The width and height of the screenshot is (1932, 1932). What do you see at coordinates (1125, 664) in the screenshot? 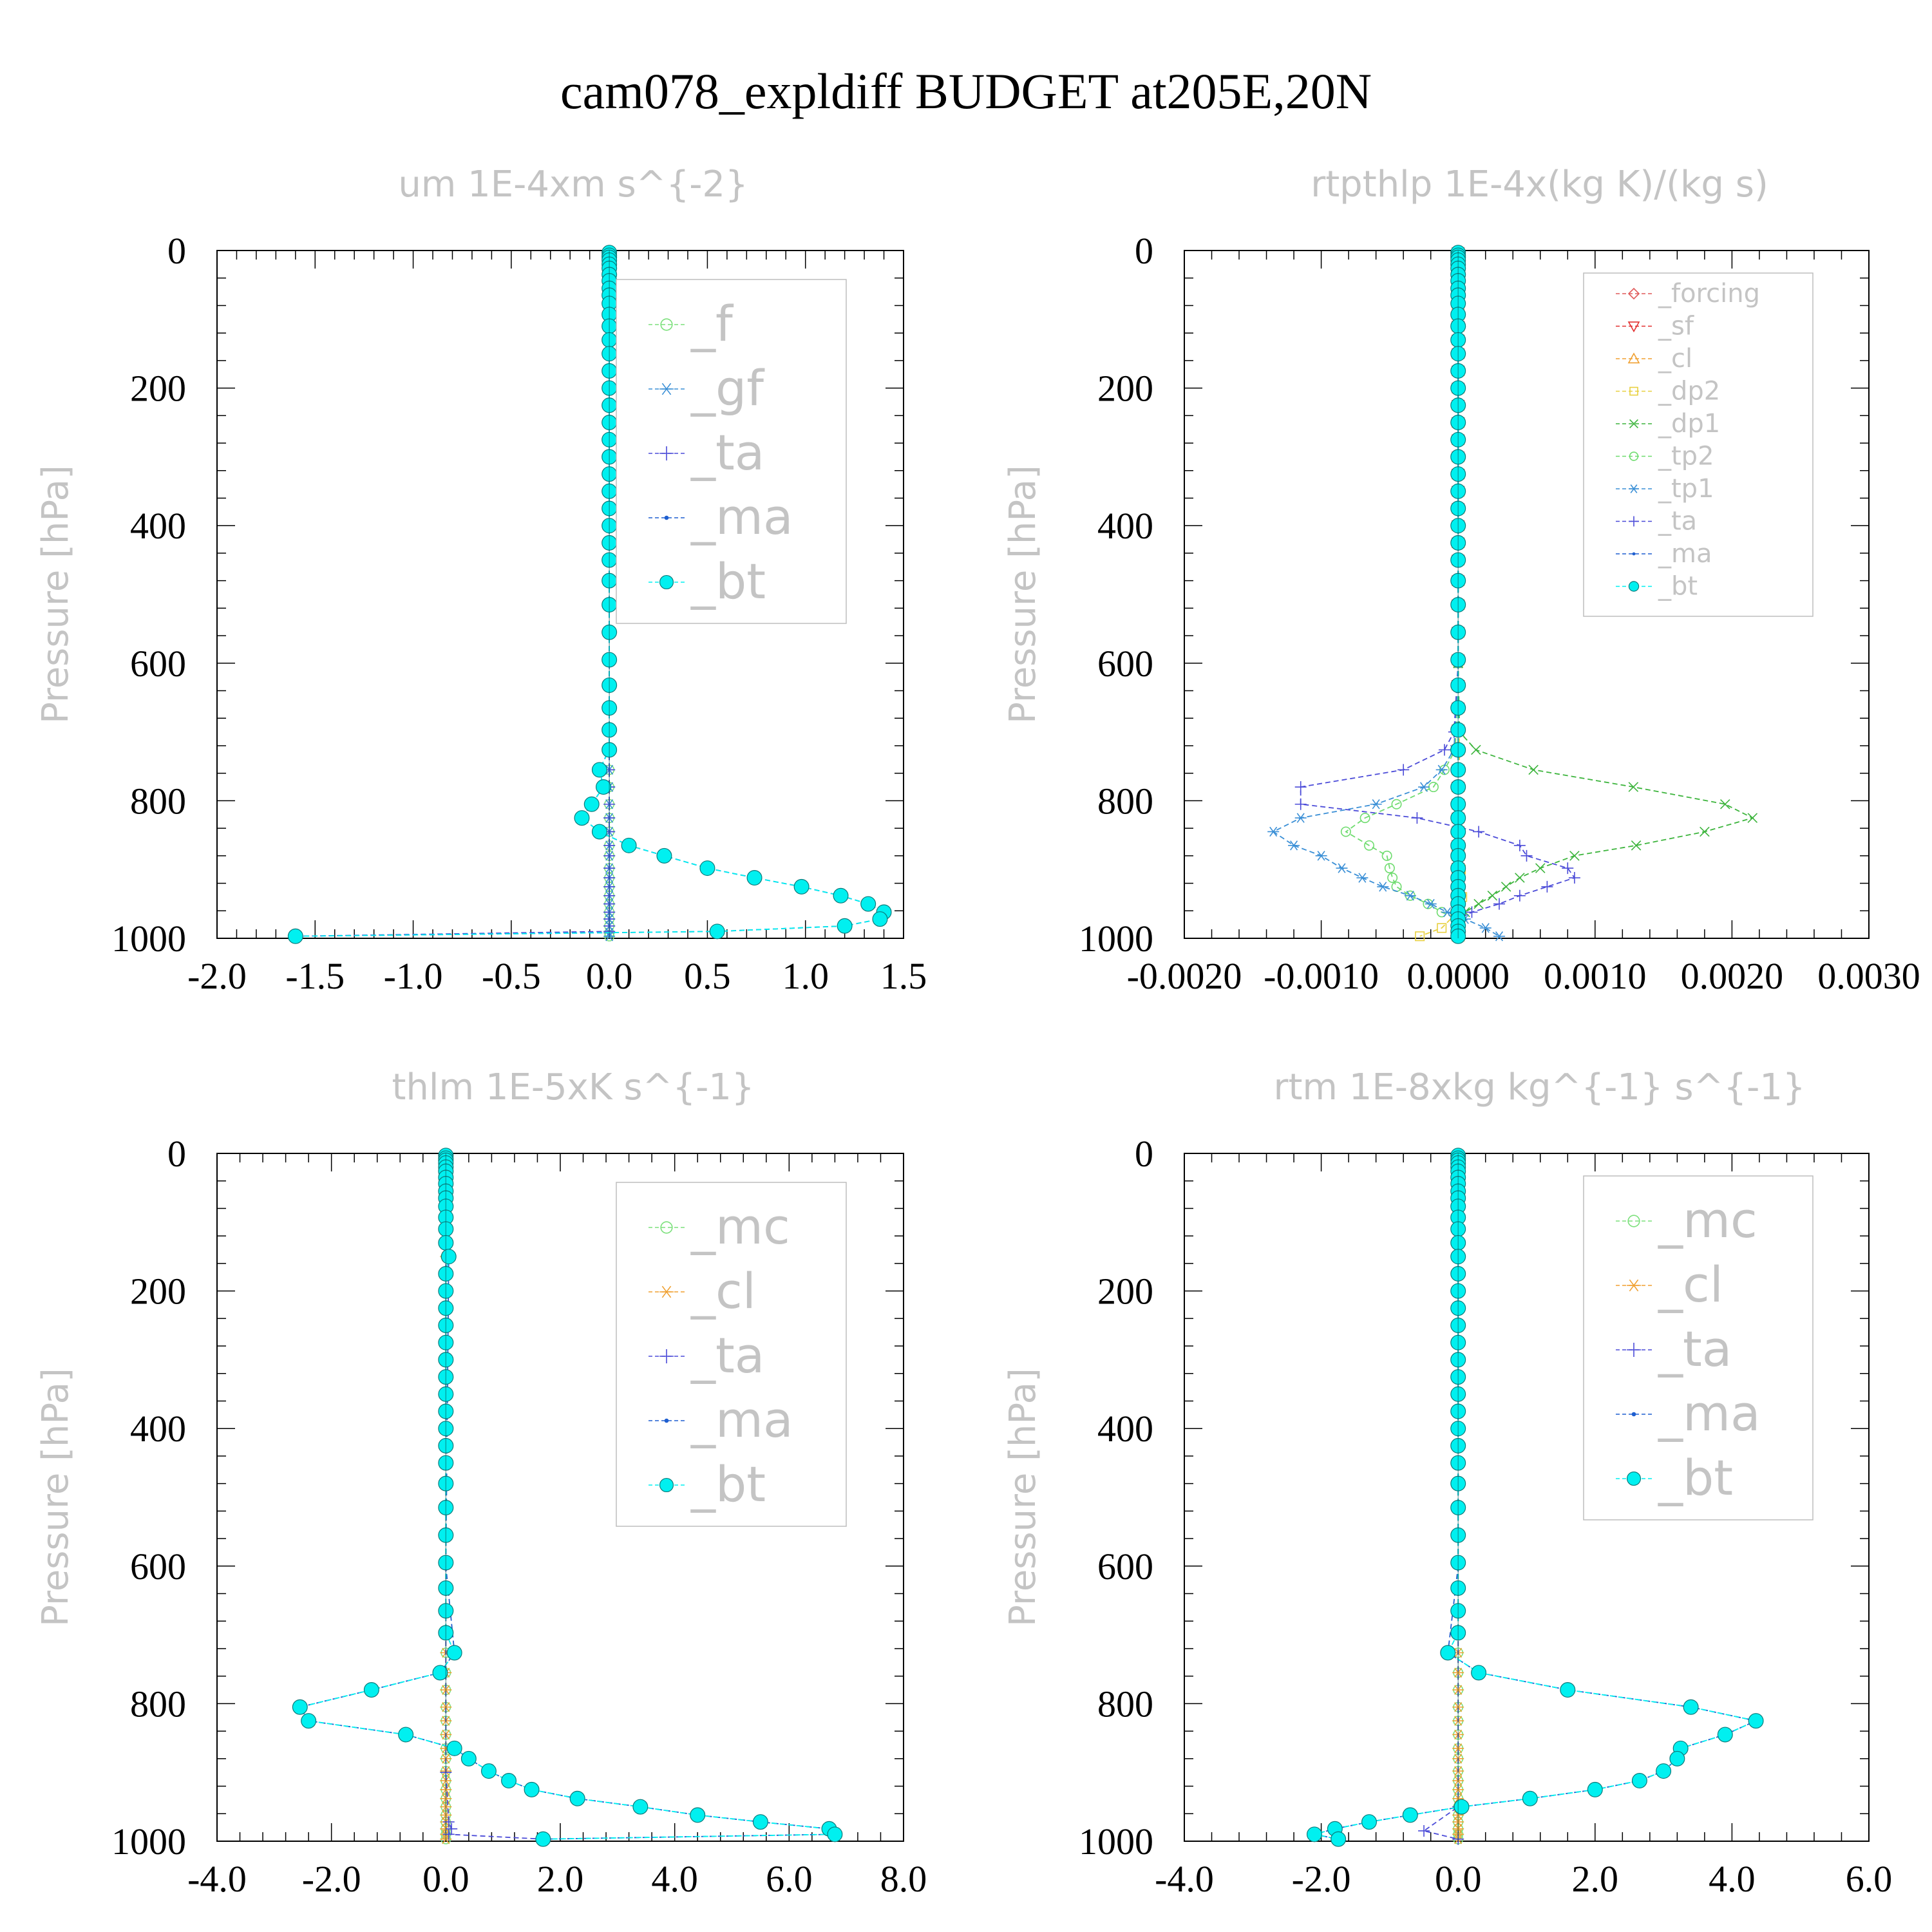
I see `y-tick-label: 600` at bounding box center [1125, 664].